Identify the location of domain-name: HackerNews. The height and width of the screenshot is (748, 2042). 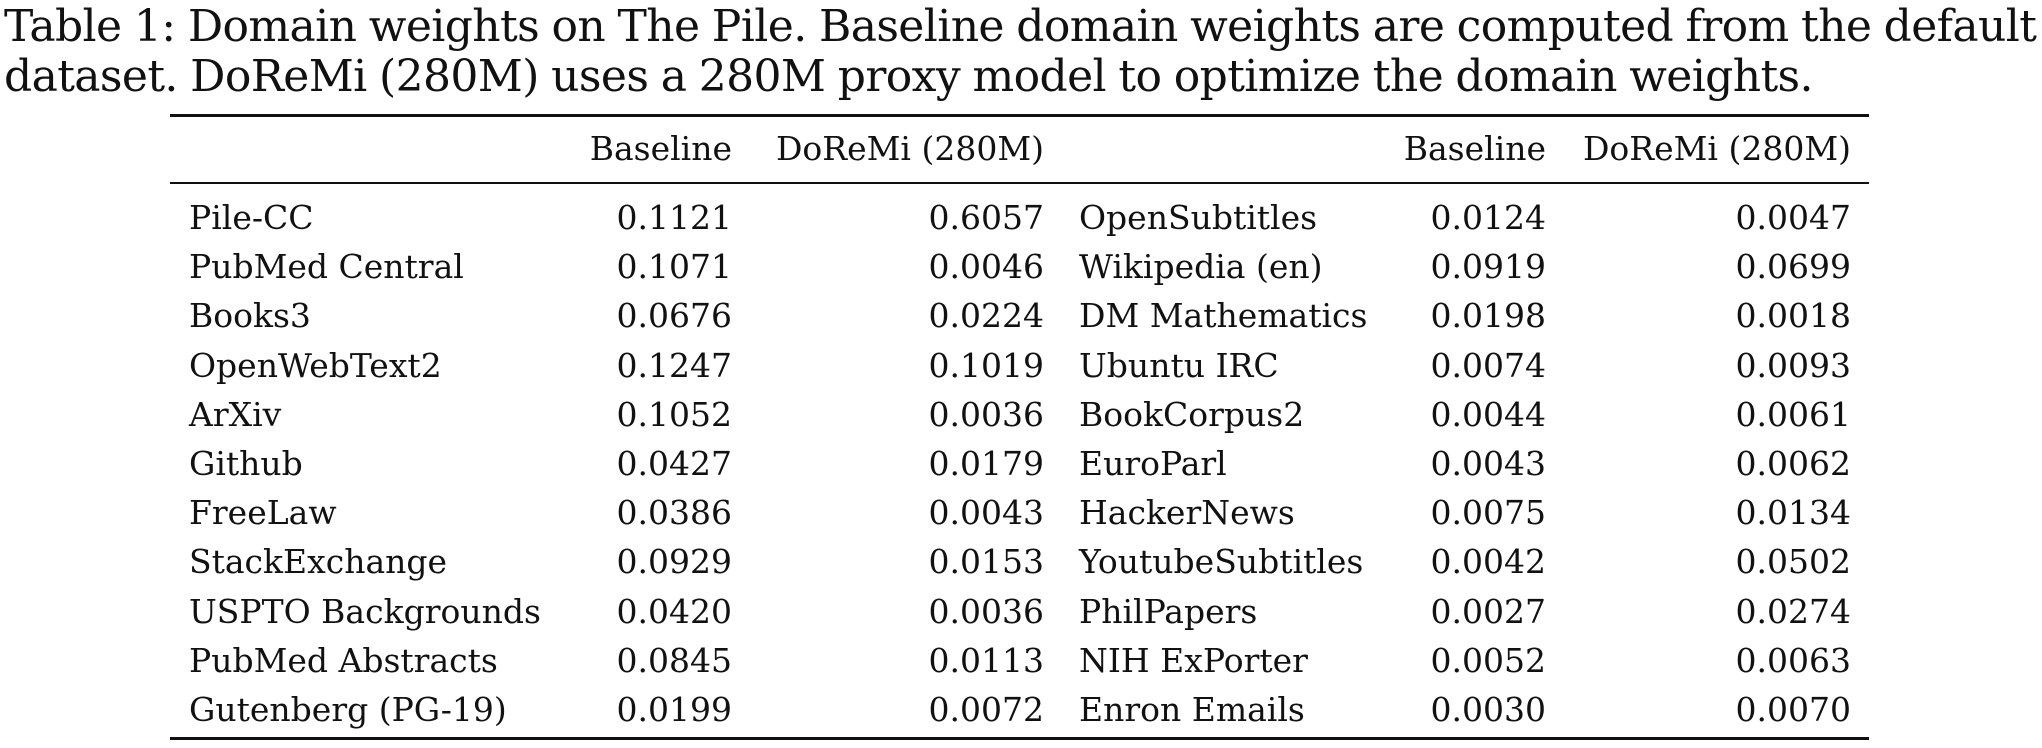
(1187, 513).